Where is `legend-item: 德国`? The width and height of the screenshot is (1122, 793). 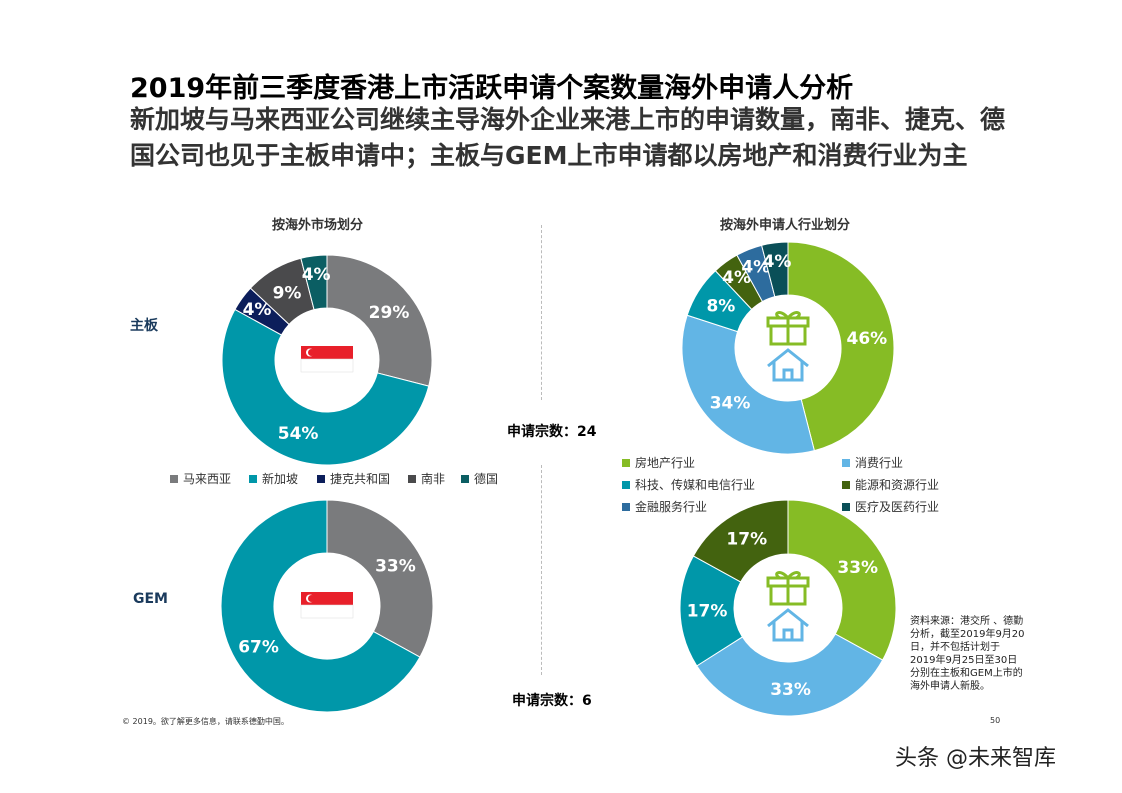
legend-item: 德国 is located at coordinates (479, 478).